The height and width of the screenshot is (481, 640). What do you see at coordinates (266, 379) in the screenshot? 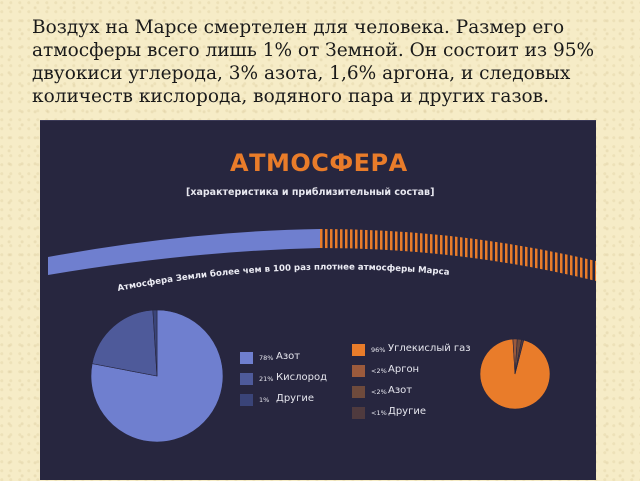
I see `legend-value: 21%` at bounding box center [266, 379].